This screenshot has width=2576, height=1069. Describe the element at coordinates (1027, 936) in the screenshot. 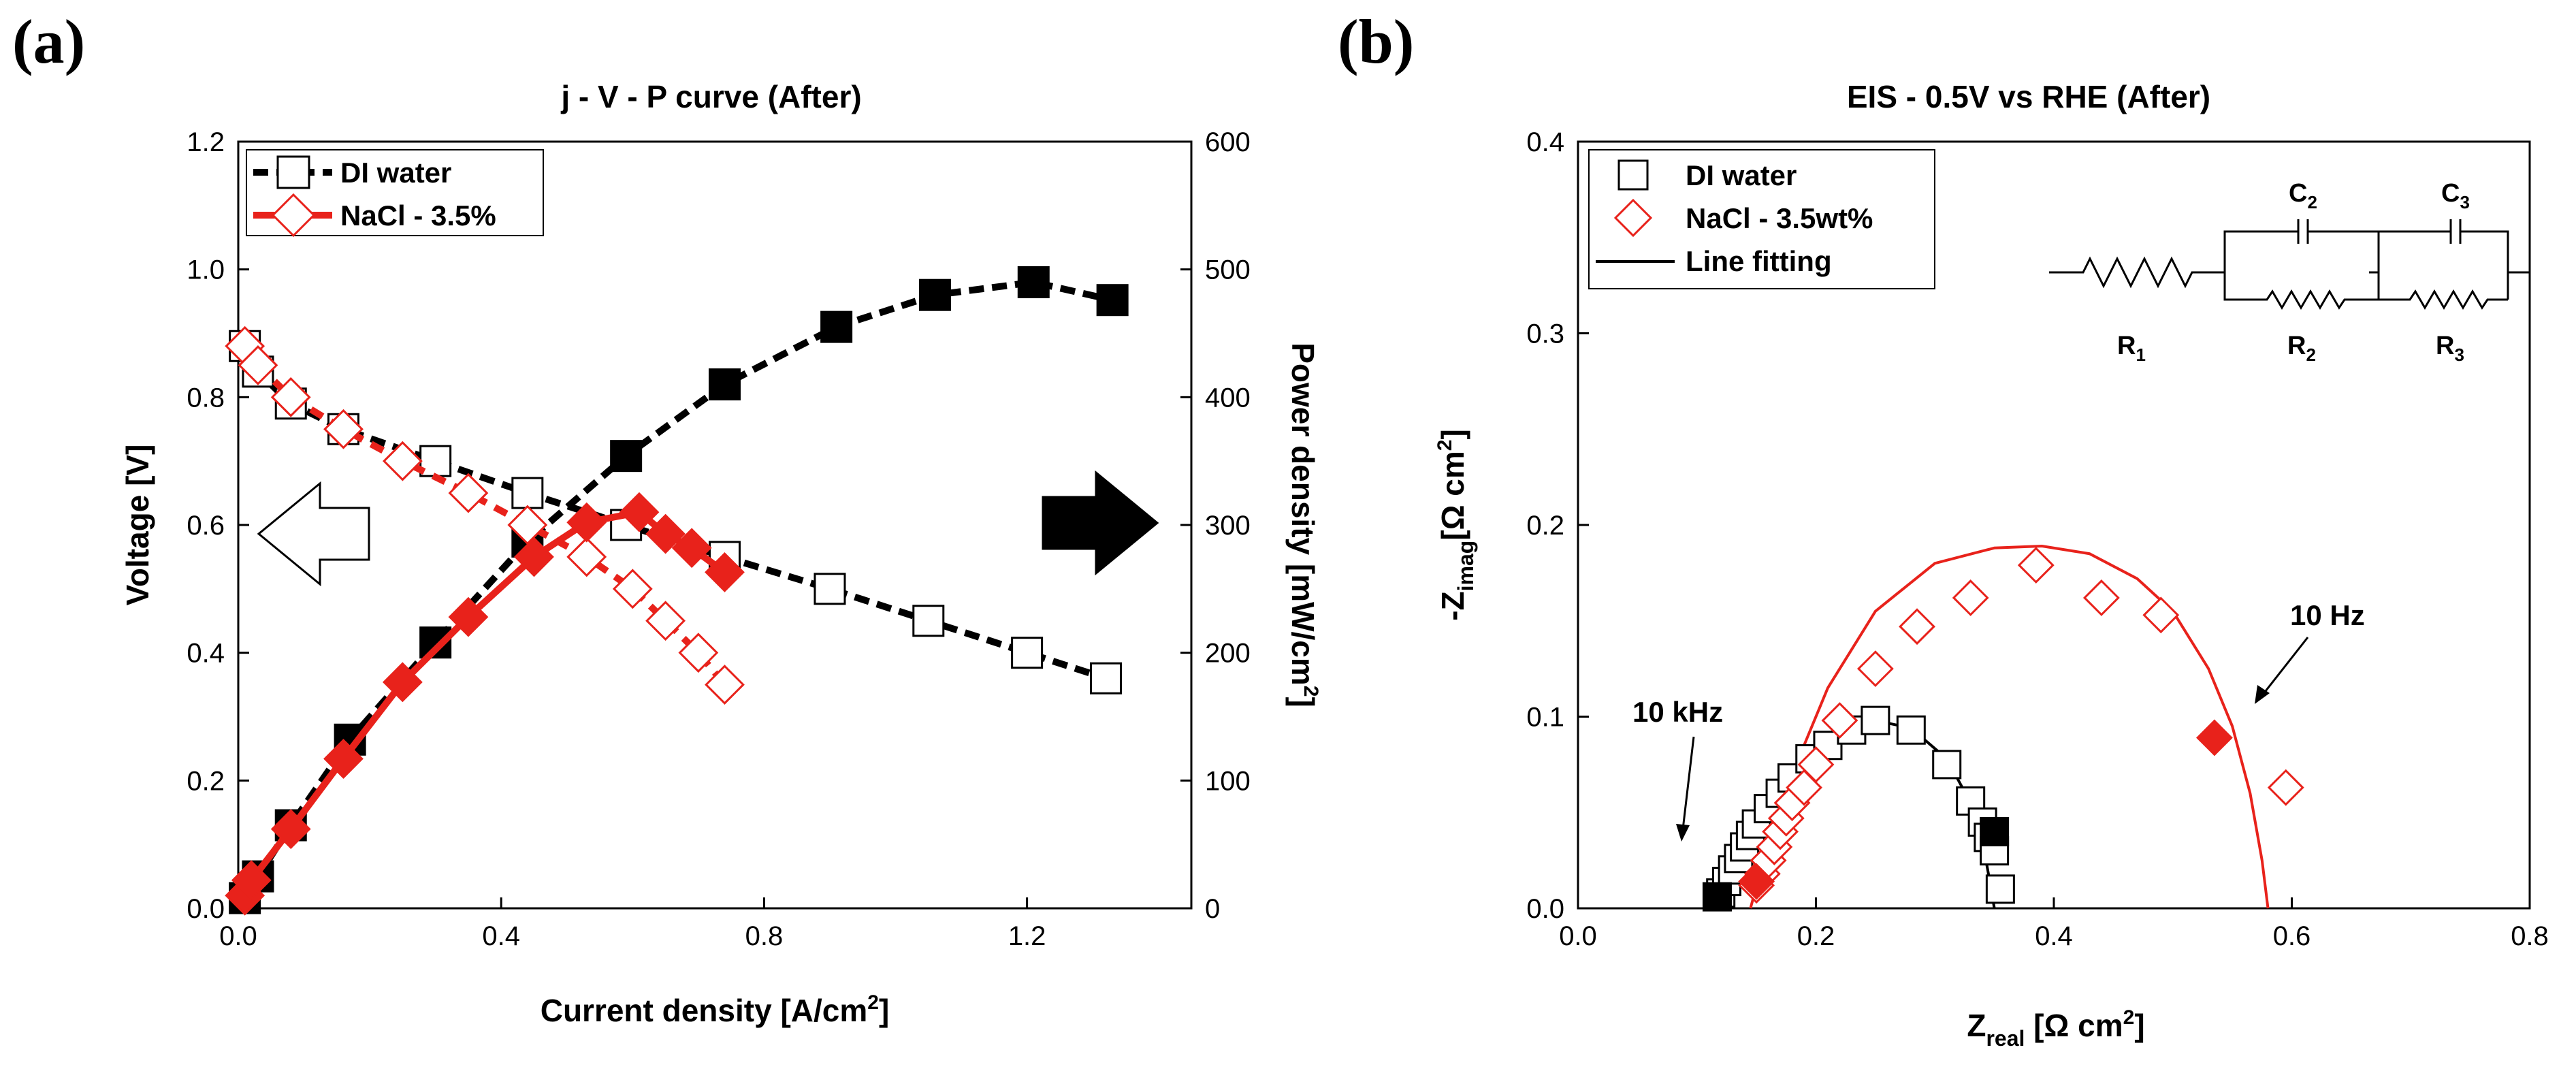

I see `x-tick-label: 1.2` at that location.